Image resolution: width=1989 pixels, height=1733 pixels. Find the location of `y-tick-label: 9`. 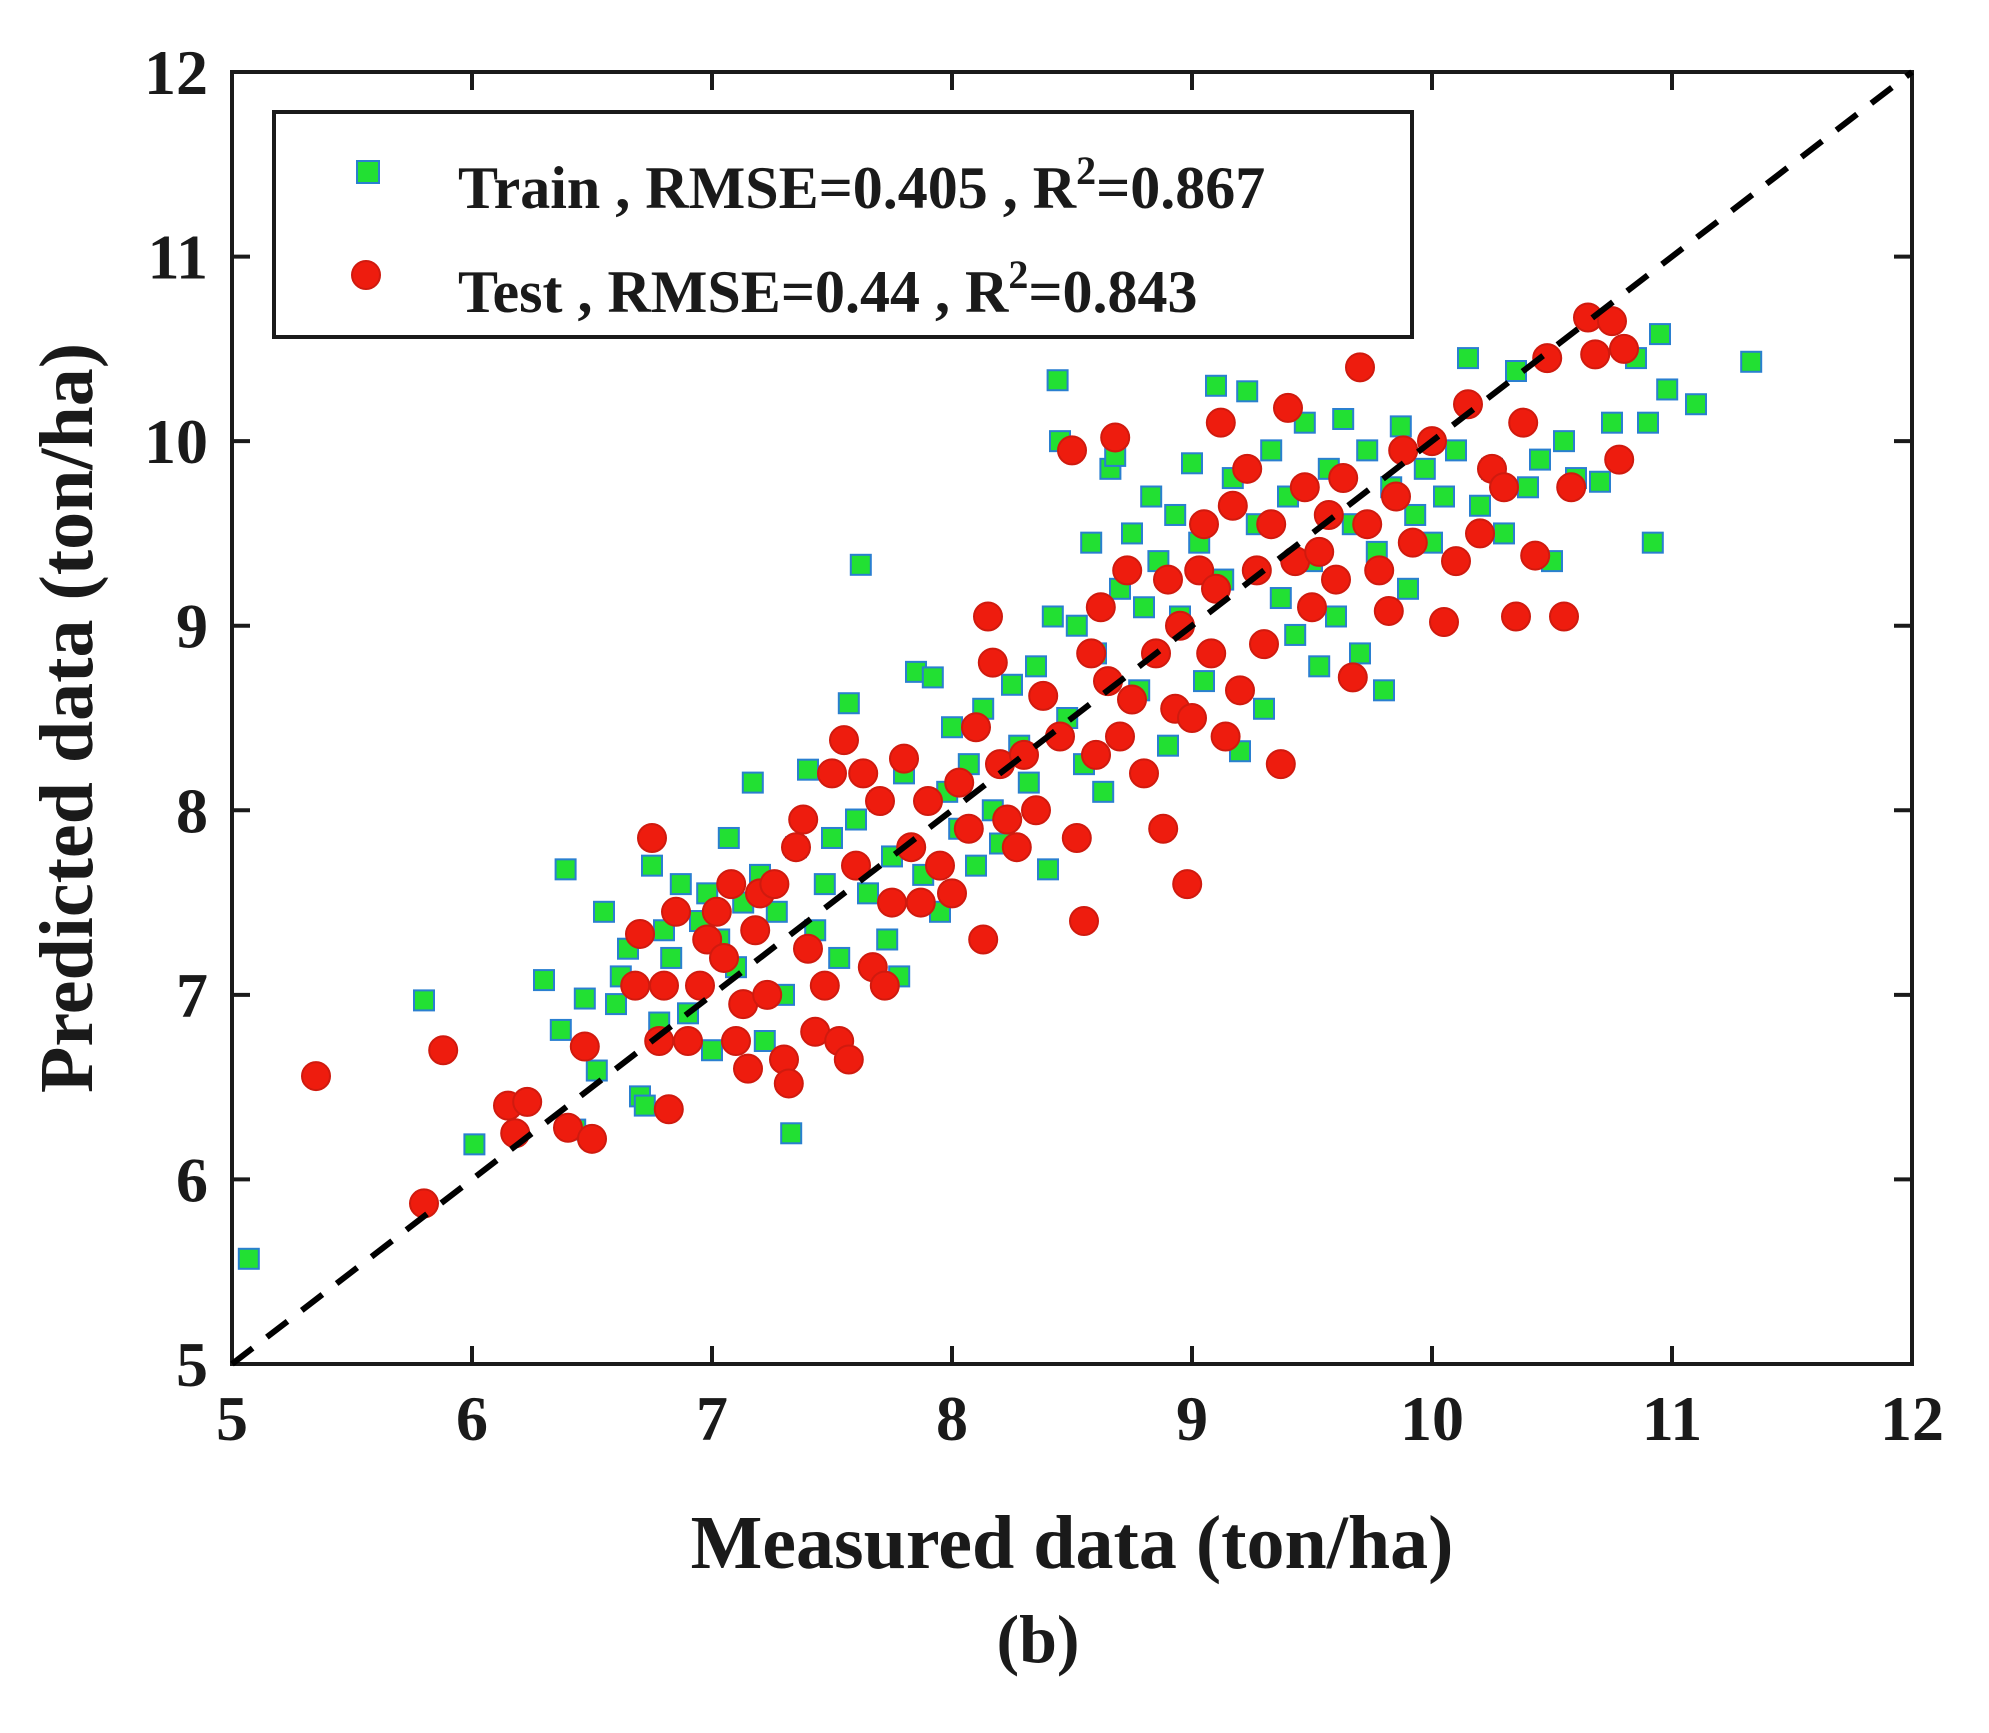

y-tick-label: 9 is located at coordinates (192, 626).